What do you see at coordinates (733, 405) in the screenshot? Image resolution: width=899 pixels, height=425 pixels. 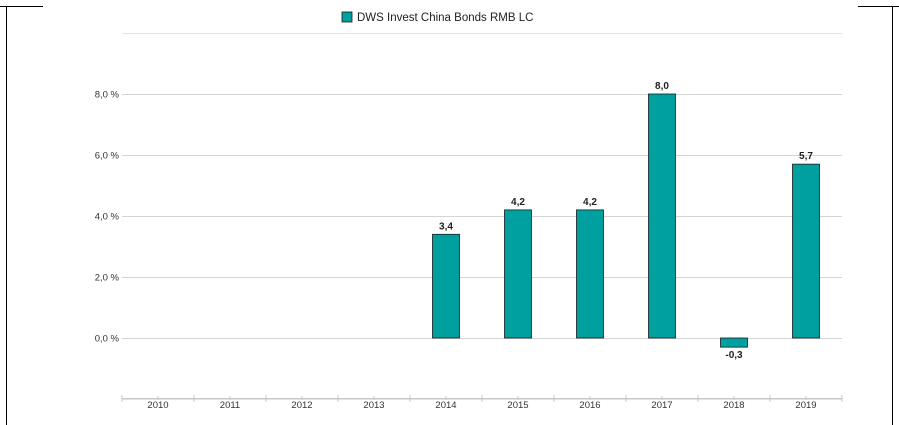 I see `x-tick-label: 2018` at bounding box center [733, 405].